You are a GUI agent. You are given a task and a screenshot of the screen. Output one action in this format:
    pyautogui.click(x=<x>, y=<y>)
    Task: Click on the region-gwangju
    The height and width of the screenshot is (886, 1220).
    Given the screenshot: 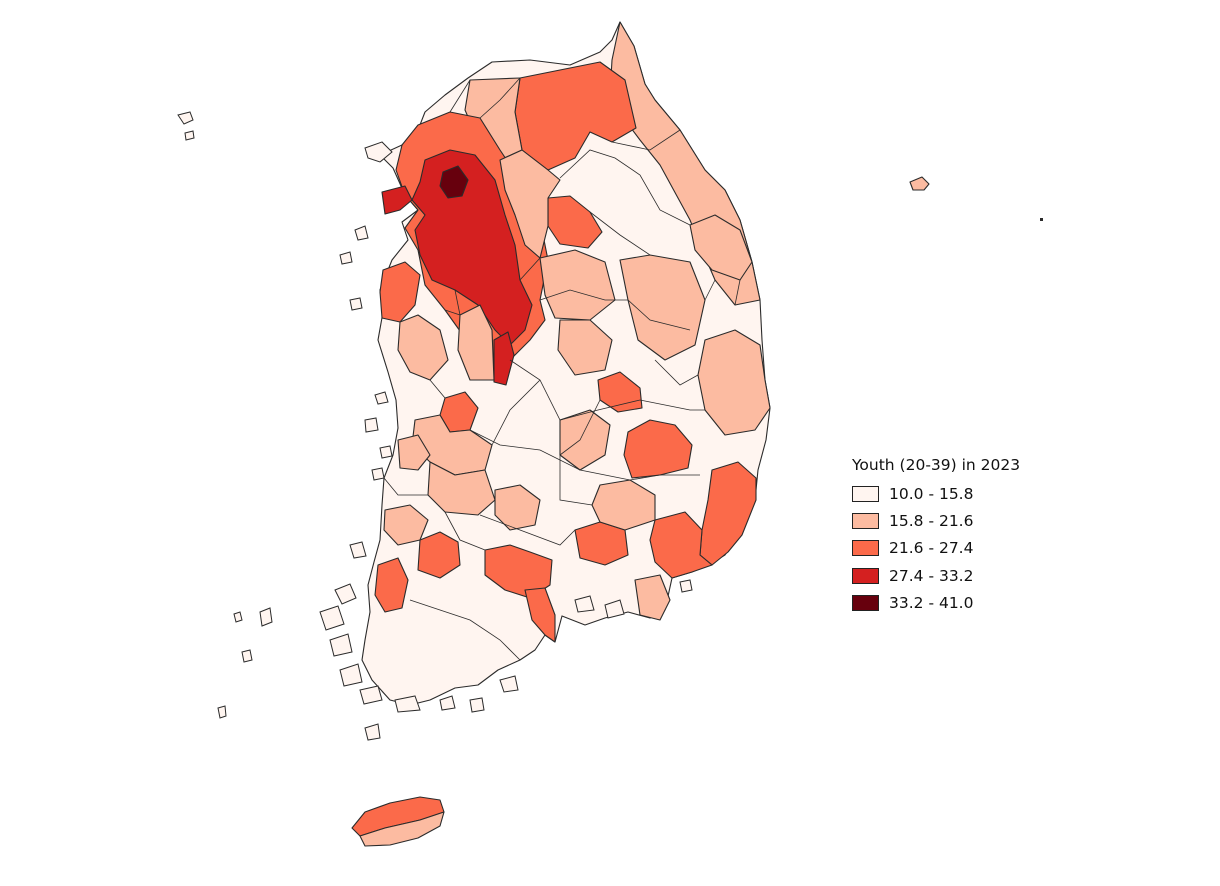 What is the action you would take?
    pyautogui.click(x=439, y=555)
    